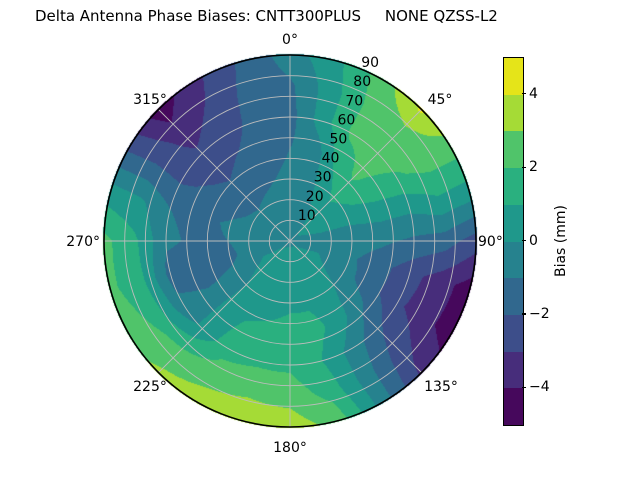 The height and width of the screenshot is (480, 640). What do you see at coordinates (539, 387) in the screenshot?
I see `colorbar-tick-label: −4` at bounding box center [539, 387].